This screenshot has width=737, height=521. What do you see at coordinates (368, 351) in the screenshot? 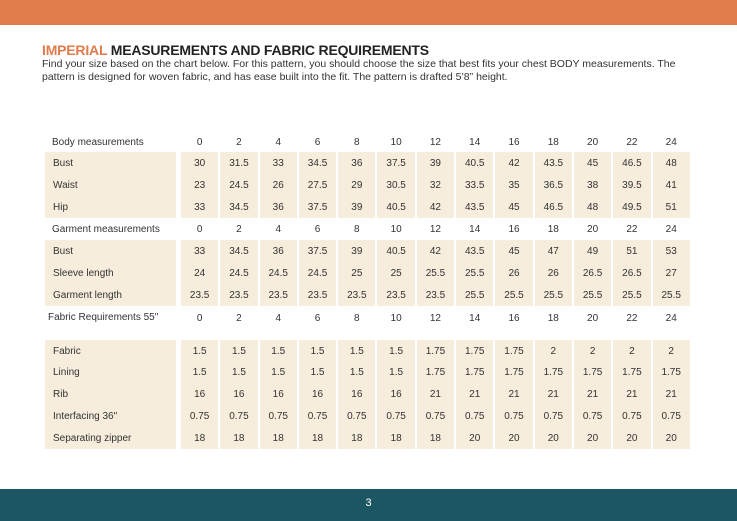
I see `table-row: Fabric 1.5 1.5 1.5 1.5 1.5 1.5 1.75 1.75 1.75 2 2 2 2` at bounding box center [368, 351].